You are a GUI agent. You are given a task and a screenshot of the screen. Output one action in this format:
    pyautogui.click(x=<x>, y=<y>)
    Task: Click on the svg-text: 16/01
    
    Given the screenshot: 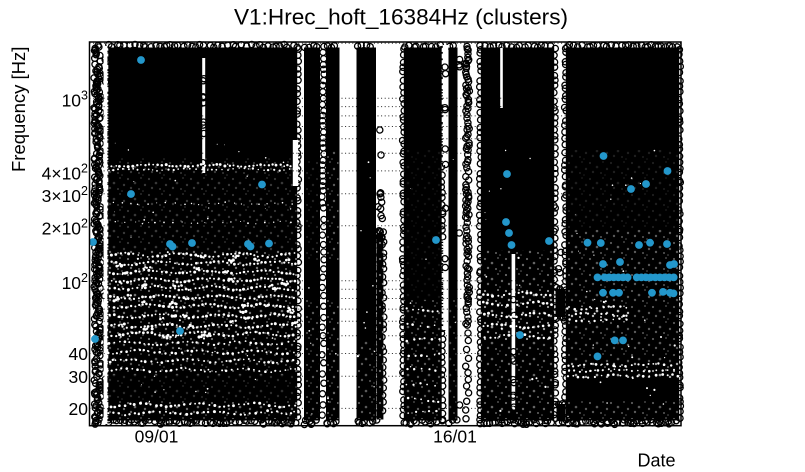 What is the action you would take?
    pyautogui.click(x=455, y=437)
    